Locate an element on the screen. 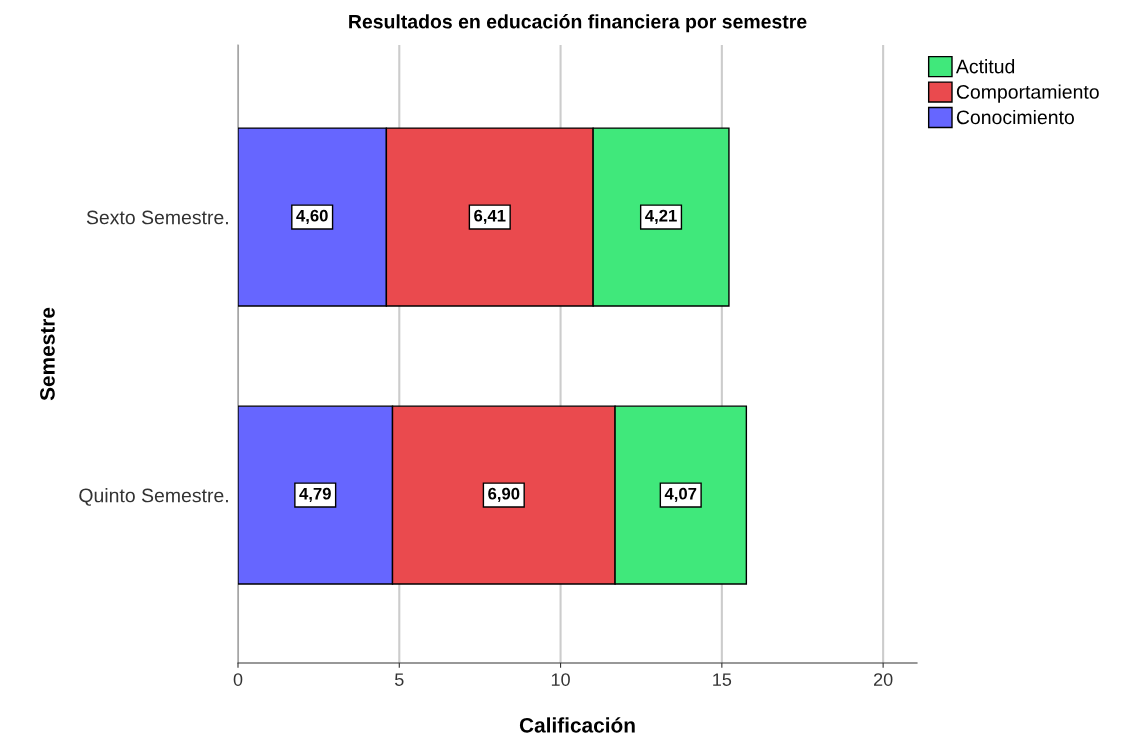  data-label: 4,60 is located at coordinates (312, 216).